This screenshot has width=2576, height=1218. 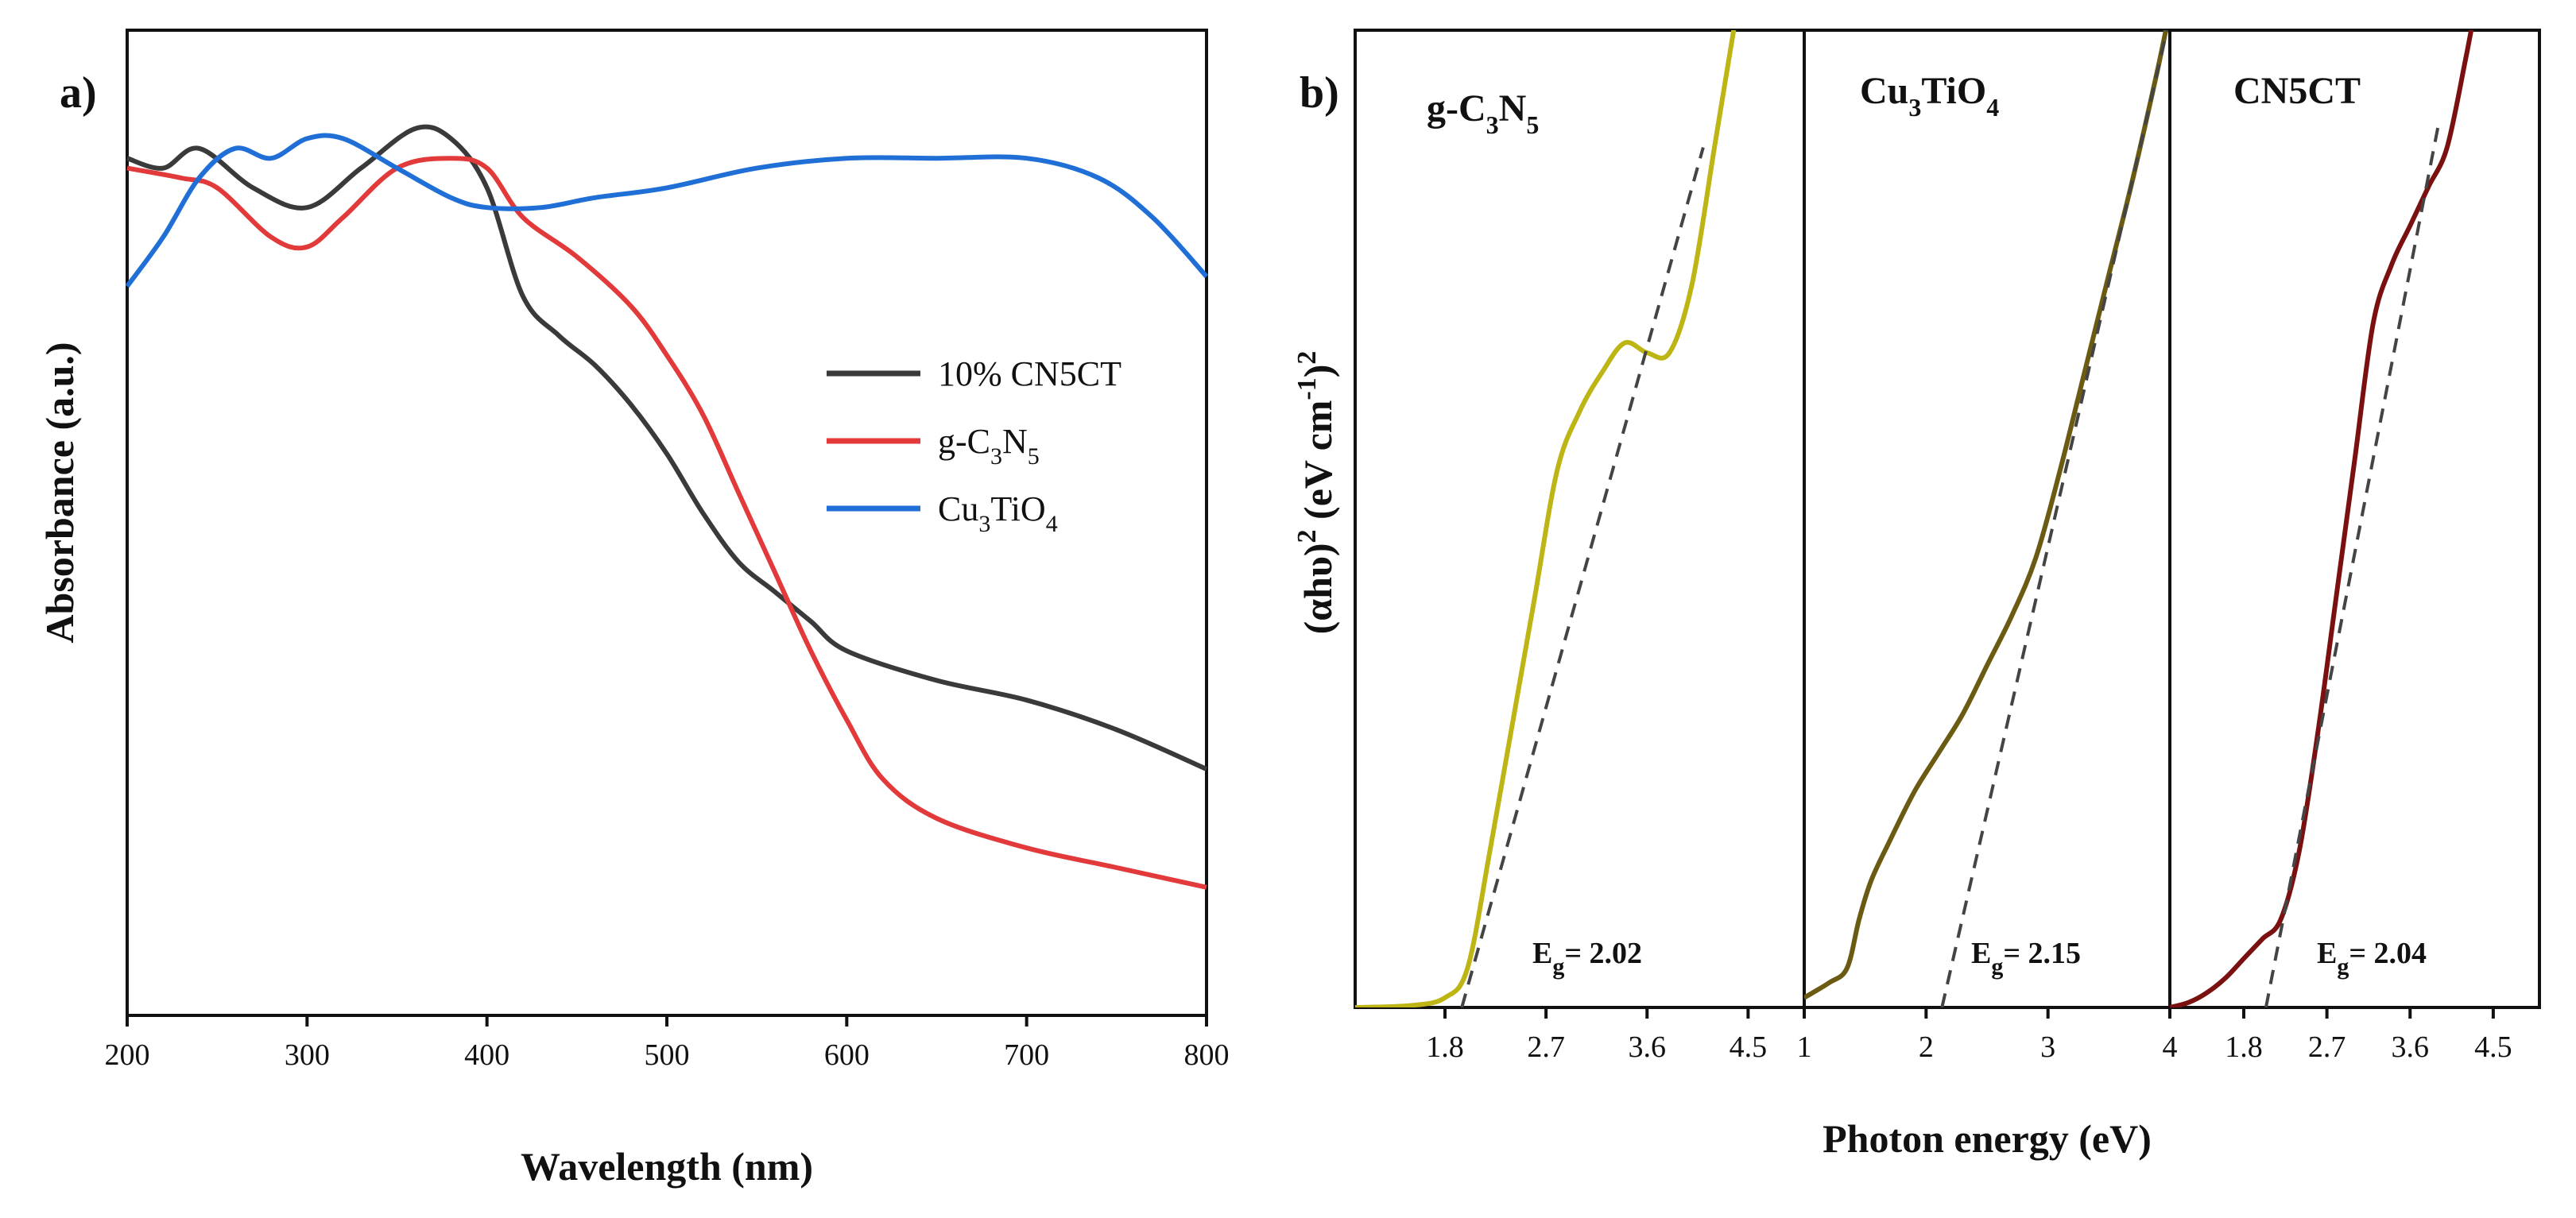 What do you see at coordinates (1483, 113) in the screenshot?
I see `subplot-label-gc3n5: g-C3N5` at bounding box center [1483, 113].